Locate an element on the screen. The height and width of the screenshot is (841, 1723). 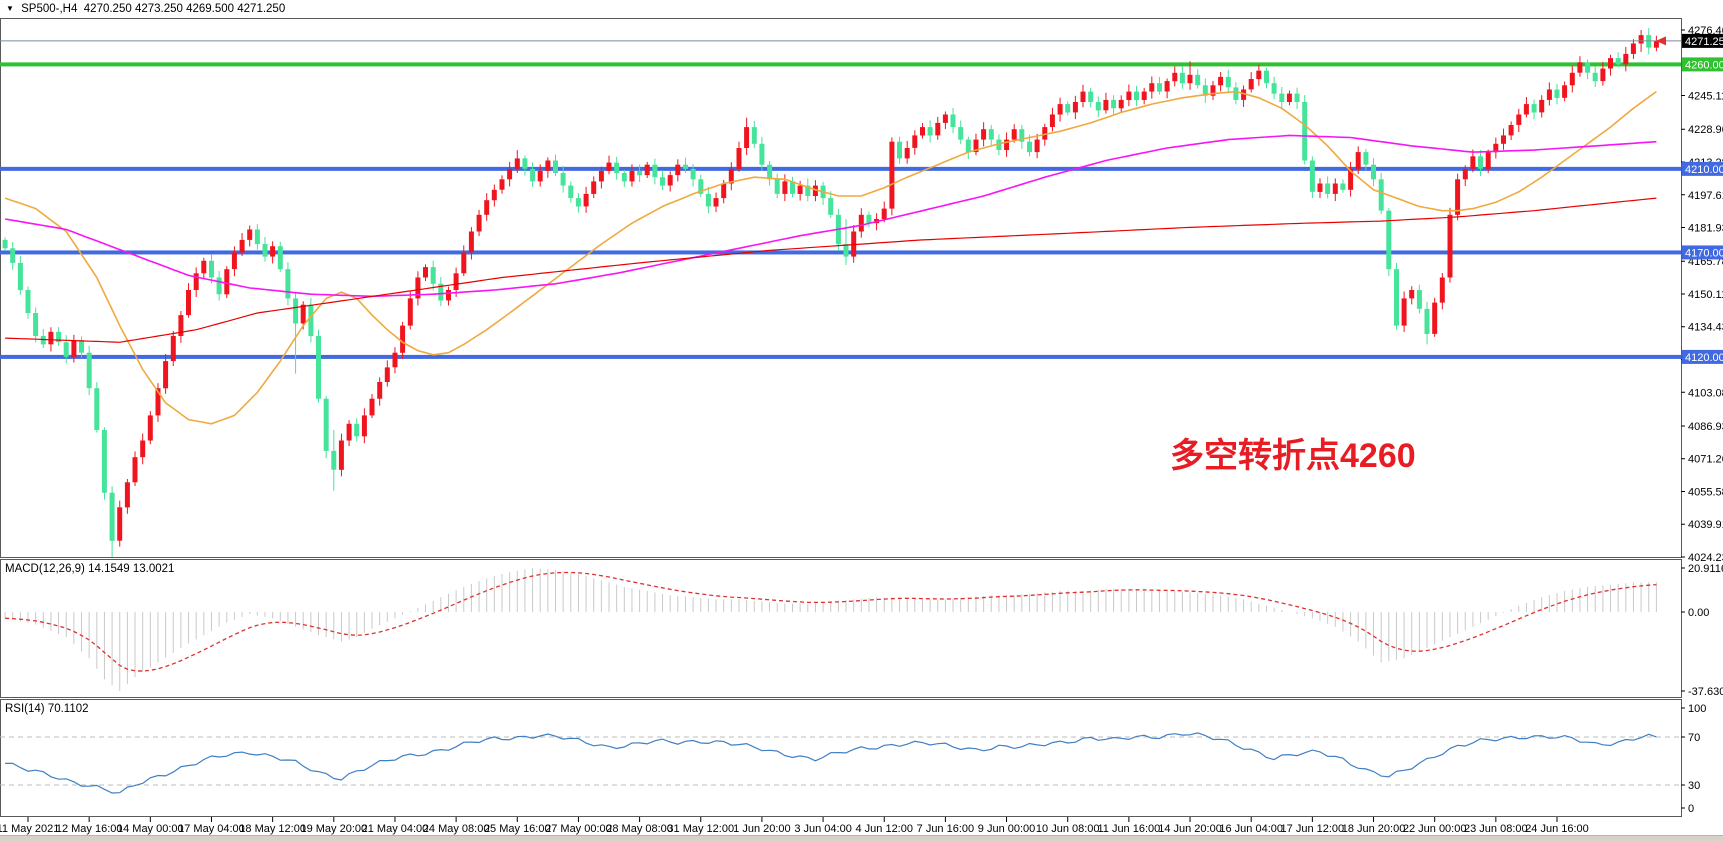
time-tick-label: 24 May 08:00 is located at coordinates (456, 829).